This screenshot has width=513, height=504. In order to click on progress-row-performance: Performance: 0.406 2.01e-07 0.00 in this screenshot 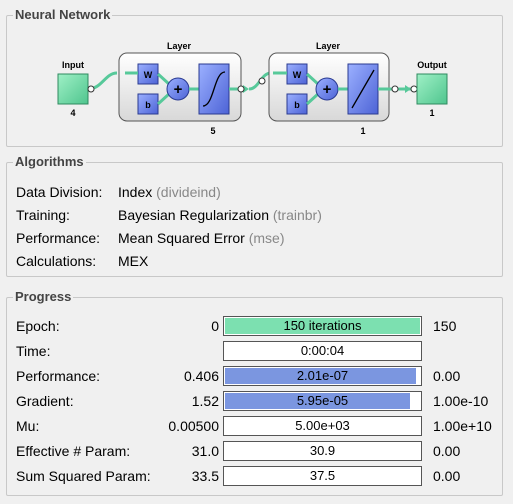, I will do `click(254, 377)`.